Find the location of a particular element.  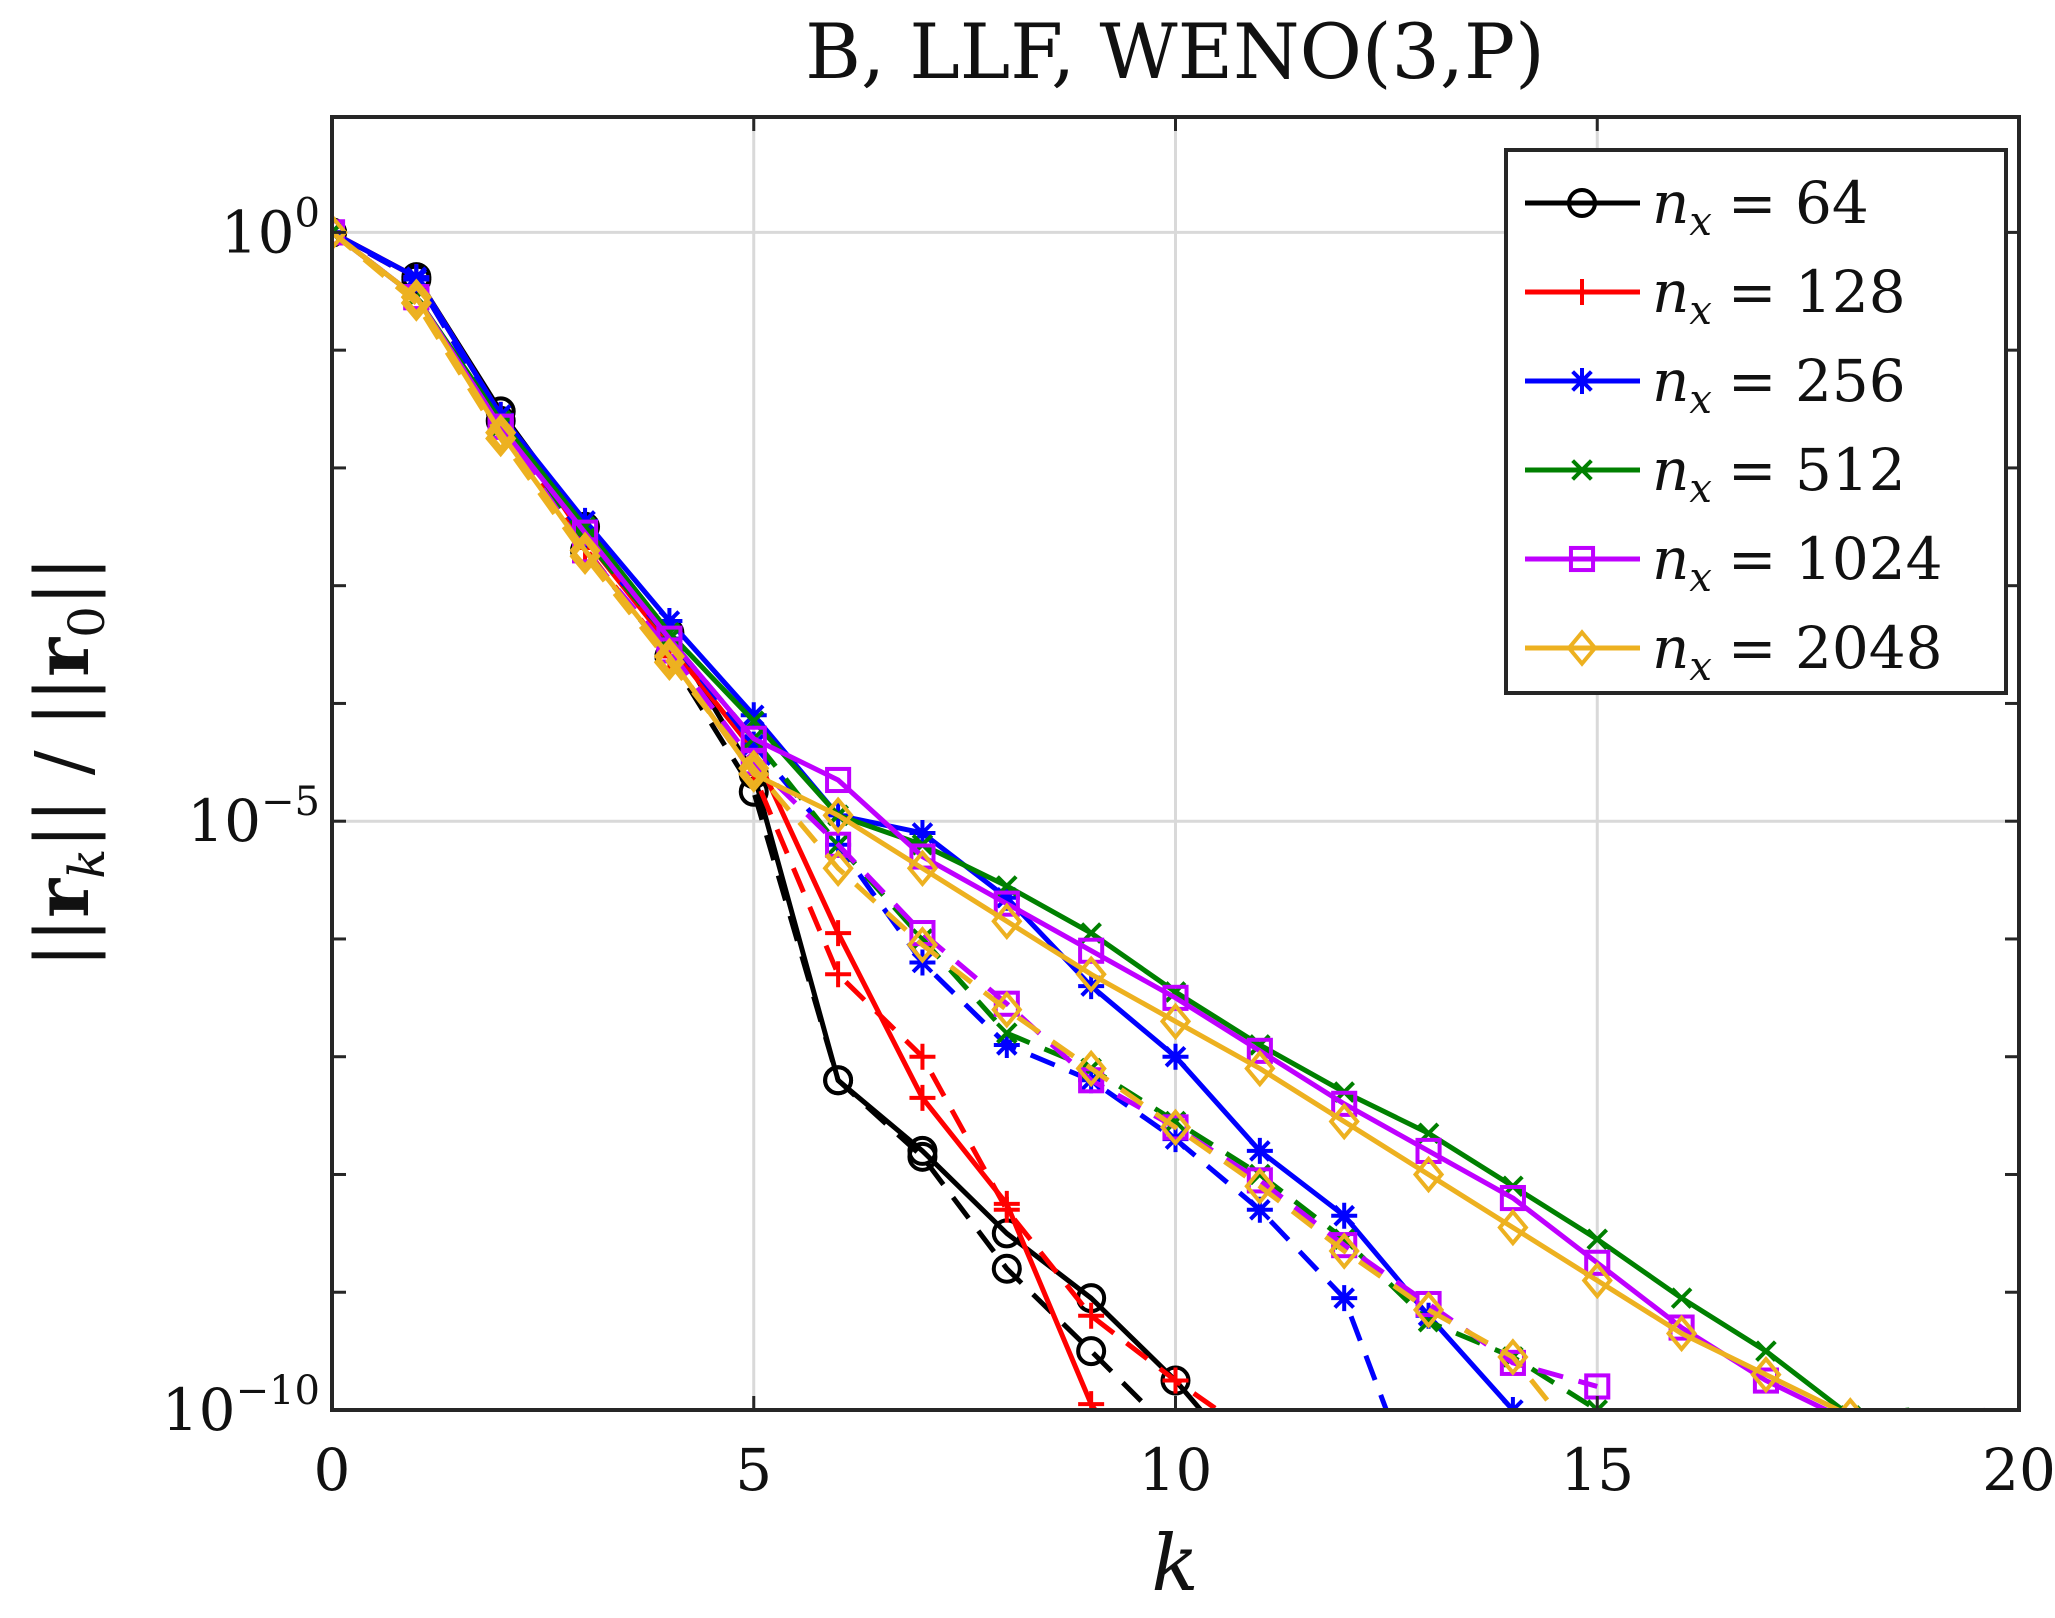

svg-text: 10⁻¹⁰ is located at coordinates (241, 1406).